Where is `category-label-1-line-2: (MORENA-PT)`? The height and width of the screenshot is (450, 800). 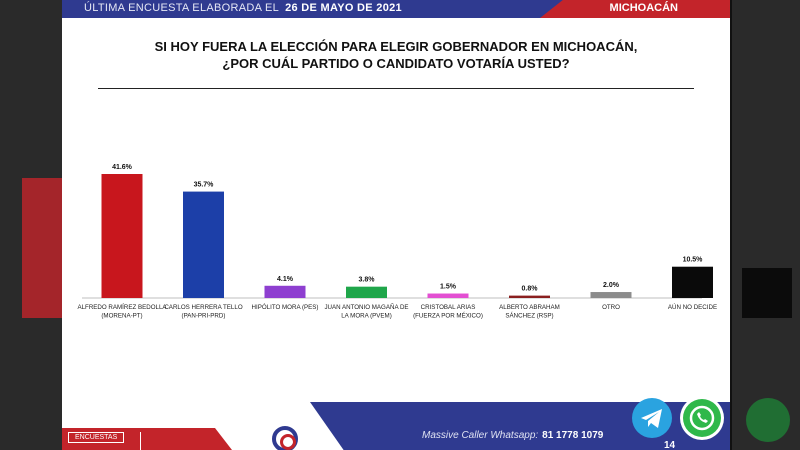
category-label-1-line-2: (MORENA-PT) is located at coordinates (121, 316).